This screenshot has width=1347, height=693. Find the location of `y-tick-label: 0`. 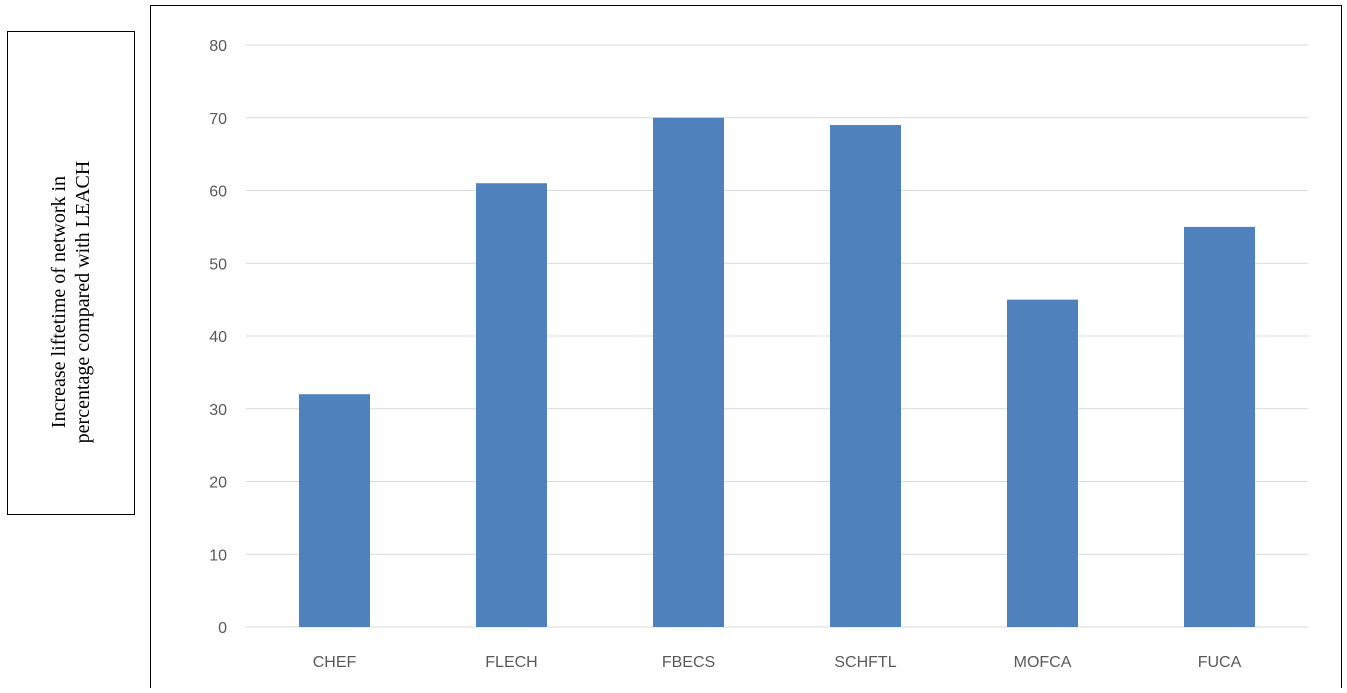

y-tick-label: 0 is located at coordinates (222, 628).